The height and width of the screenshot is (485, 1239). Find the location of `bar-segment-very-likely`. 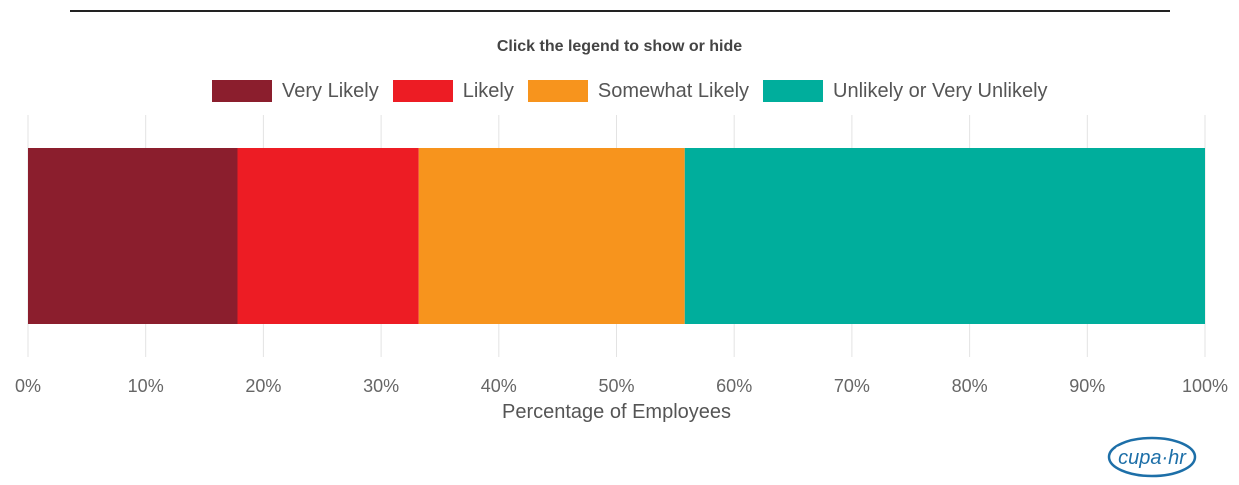

bar-segment-very-likely is located at coordinates (133, 236).